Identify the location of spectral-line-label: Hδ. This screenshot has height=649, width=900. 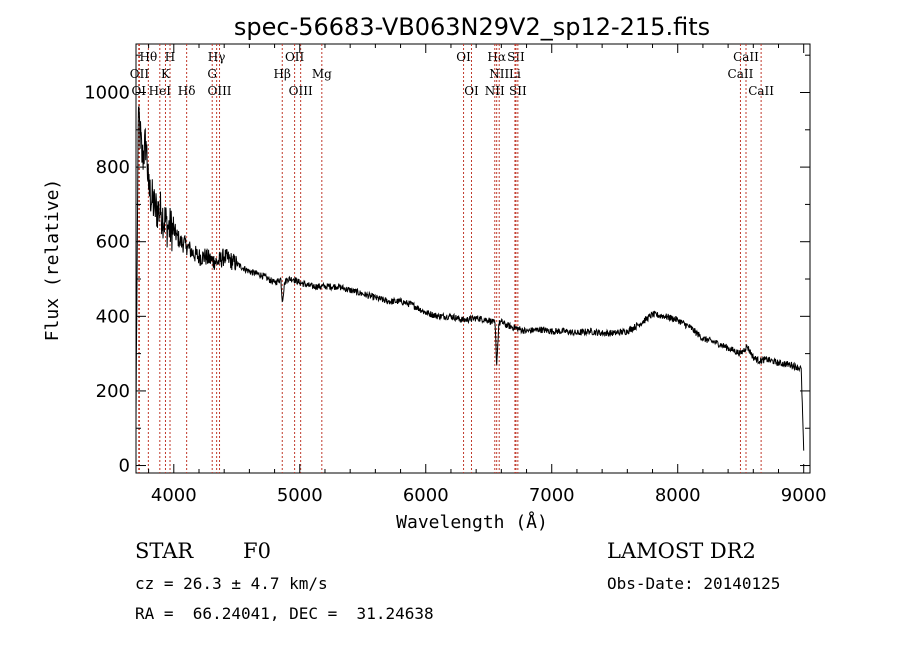
(187, 91).